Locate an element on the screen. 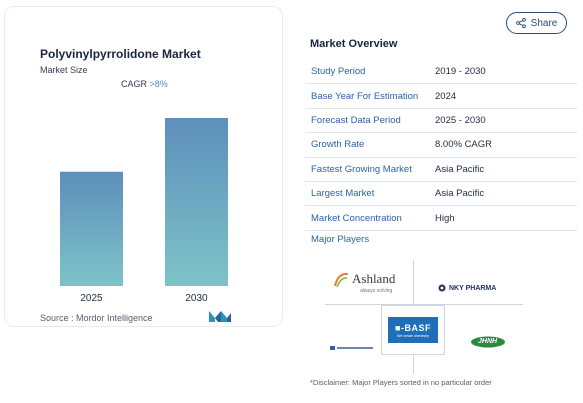 The width and height of the screenshot is (583, 403). jhnh-name: JHNH is located at coordinates (488, 341).